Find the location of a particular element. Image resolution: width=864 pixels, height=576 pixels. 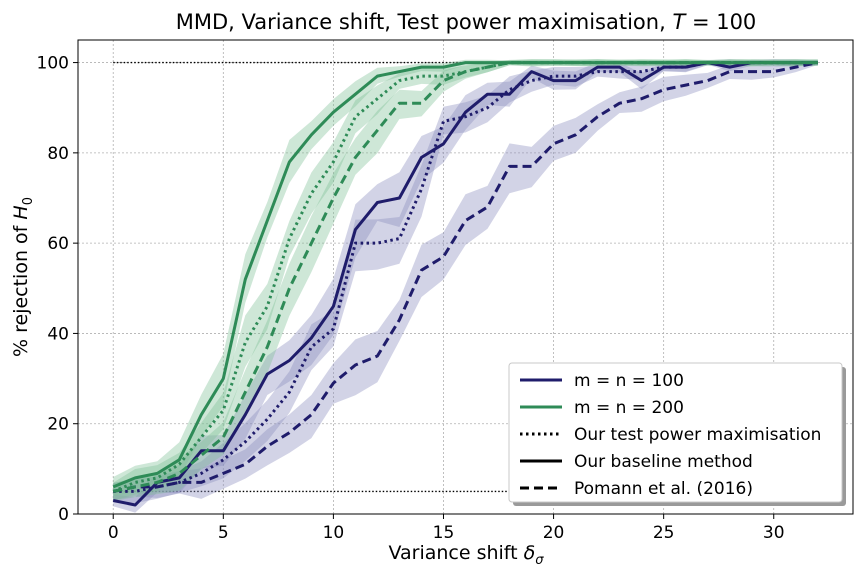

legend-label: m = n = 100 is located at coordinates (629, 381).